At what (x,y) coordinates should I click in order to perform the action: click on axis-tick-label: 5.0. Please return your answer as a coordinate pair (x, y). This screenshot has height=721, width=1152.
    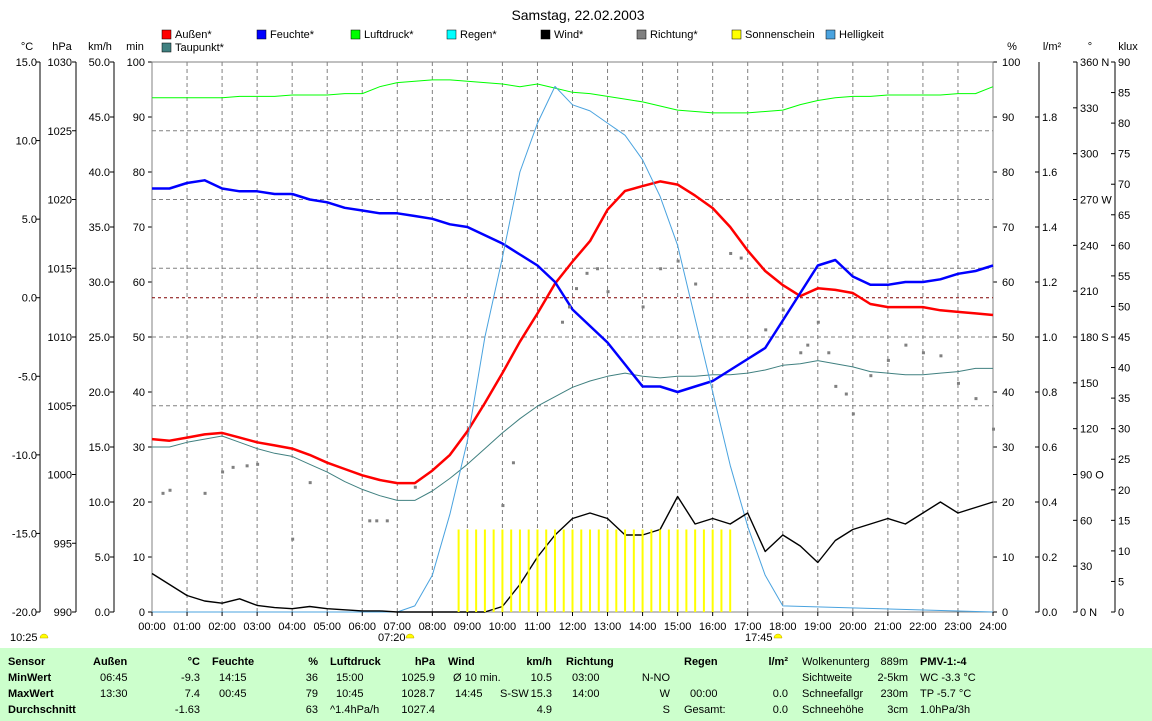
    Looking at the image, I should click on (29, 220).